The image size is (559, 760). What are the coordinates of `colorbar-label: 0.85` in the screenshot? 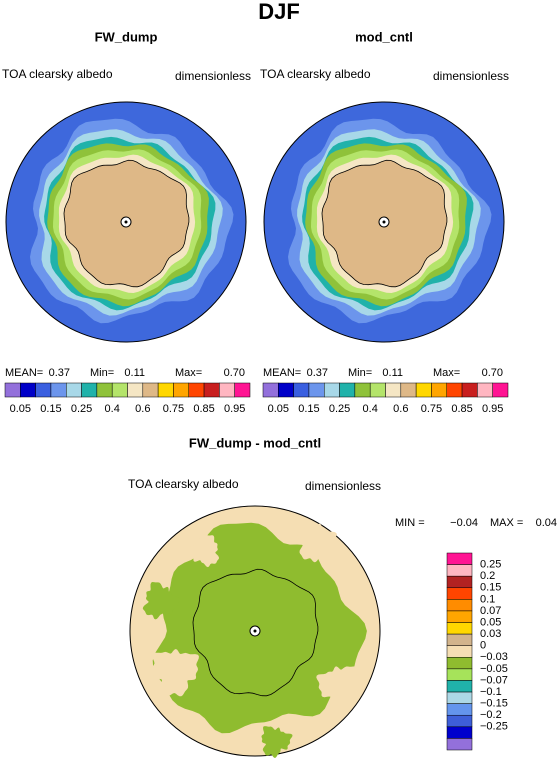 It's located at (461, 409).